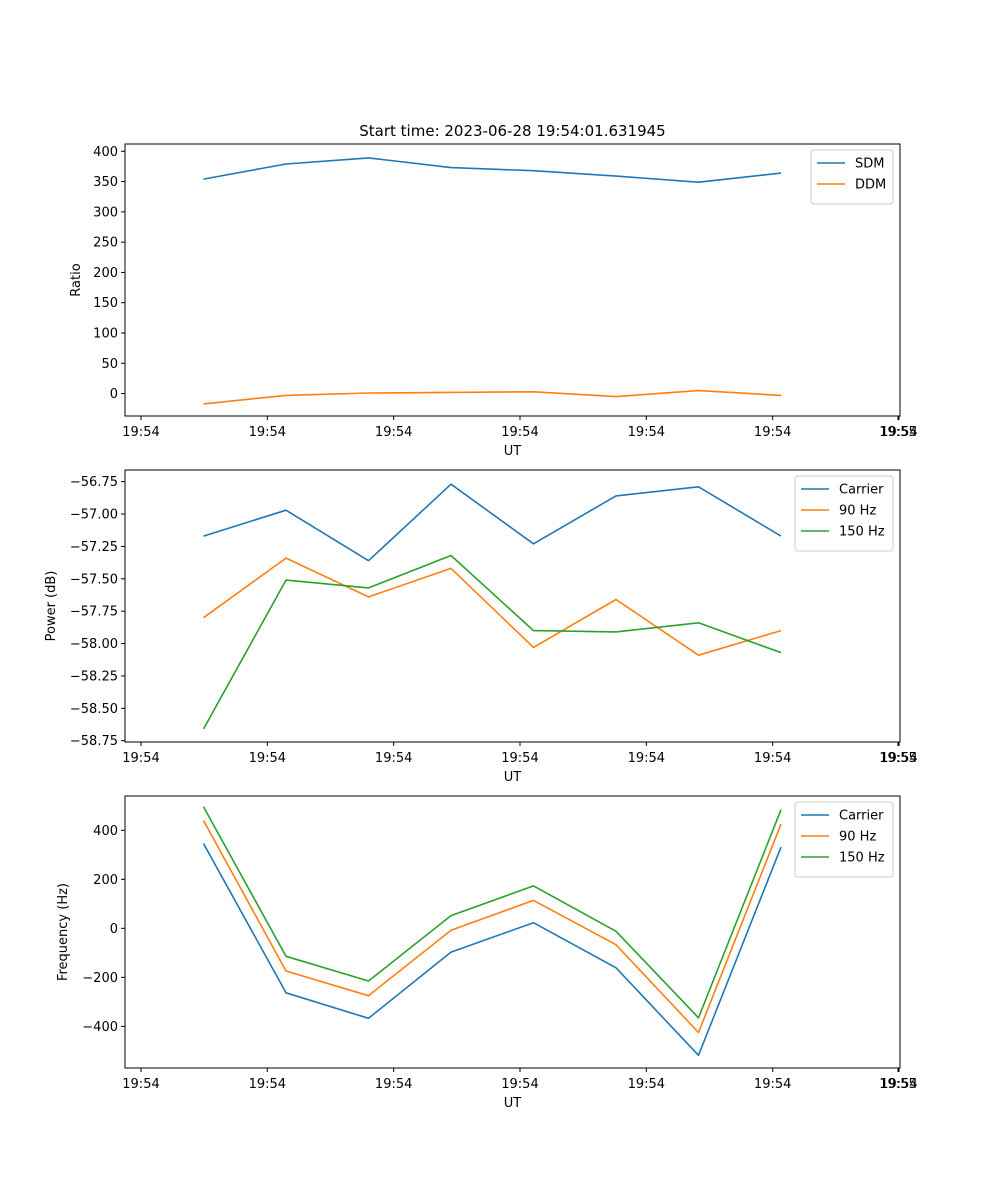  I want to click on frequency-legend-label: 150 Hz, so click(862, 858).